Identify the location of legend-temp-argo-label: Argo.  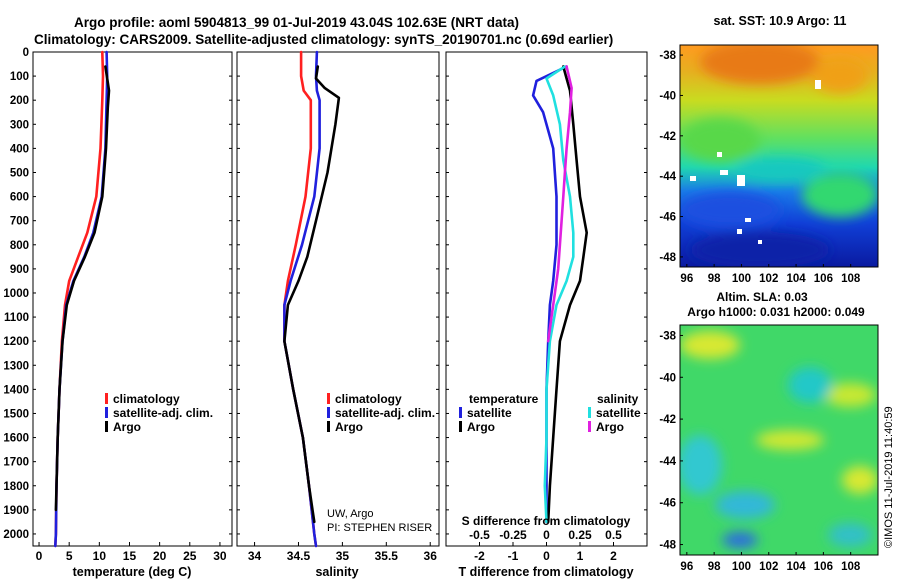
(481, 427).